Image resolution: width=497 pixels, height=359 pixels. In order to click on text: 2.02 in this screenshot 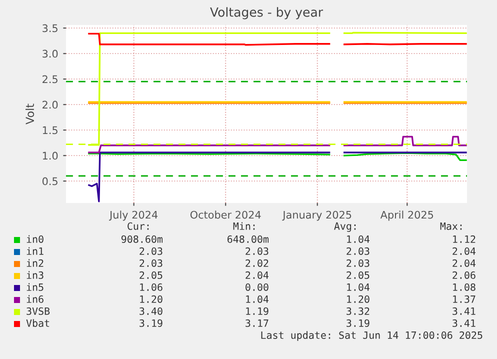, I will do `click(257, 263)`.